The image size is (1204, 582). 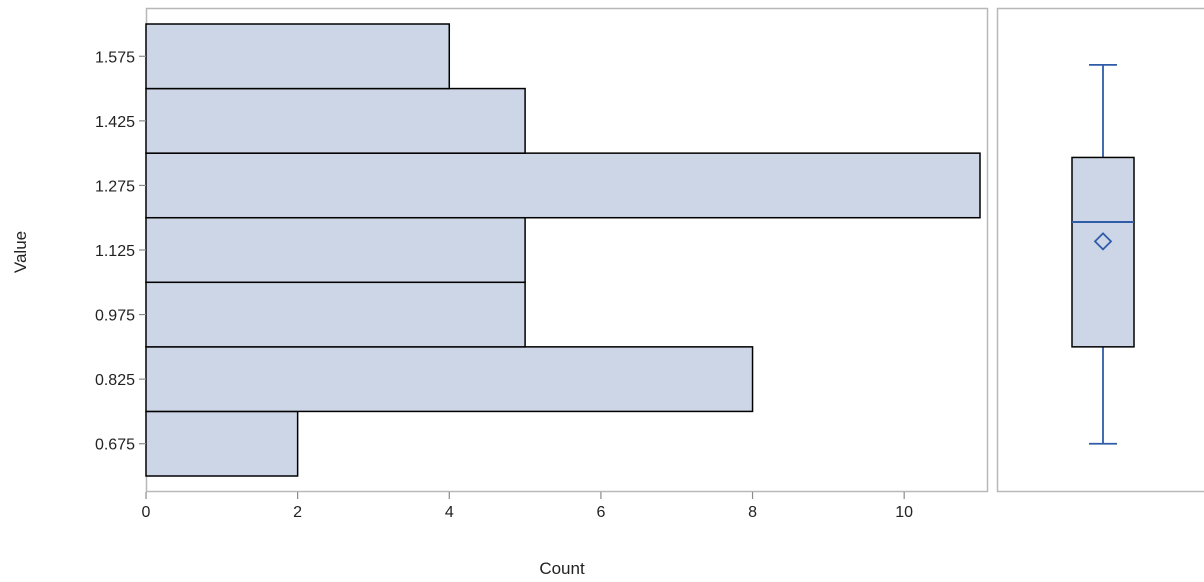 I want to click on boxplot-frame, so click(x=1100, y=250).